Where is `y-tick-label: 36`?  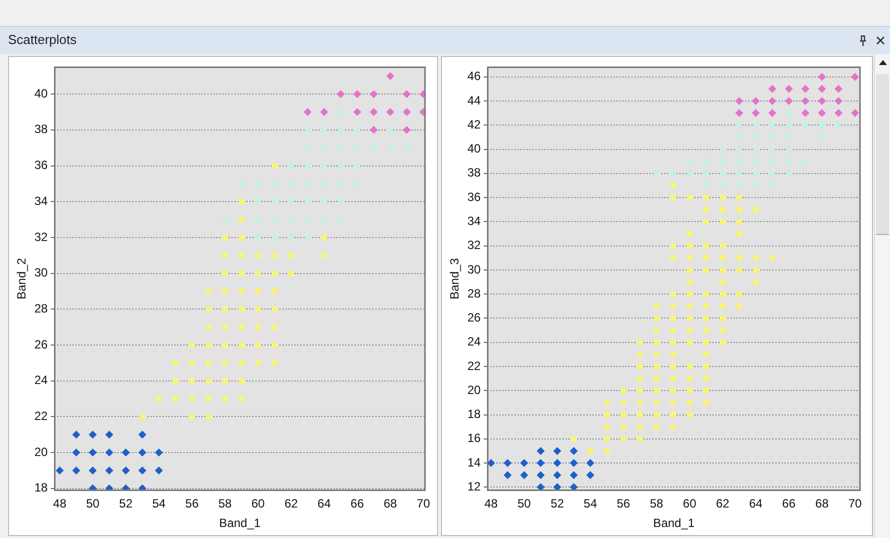 y-tick-label: 36 is located at coordinates (474, 197).